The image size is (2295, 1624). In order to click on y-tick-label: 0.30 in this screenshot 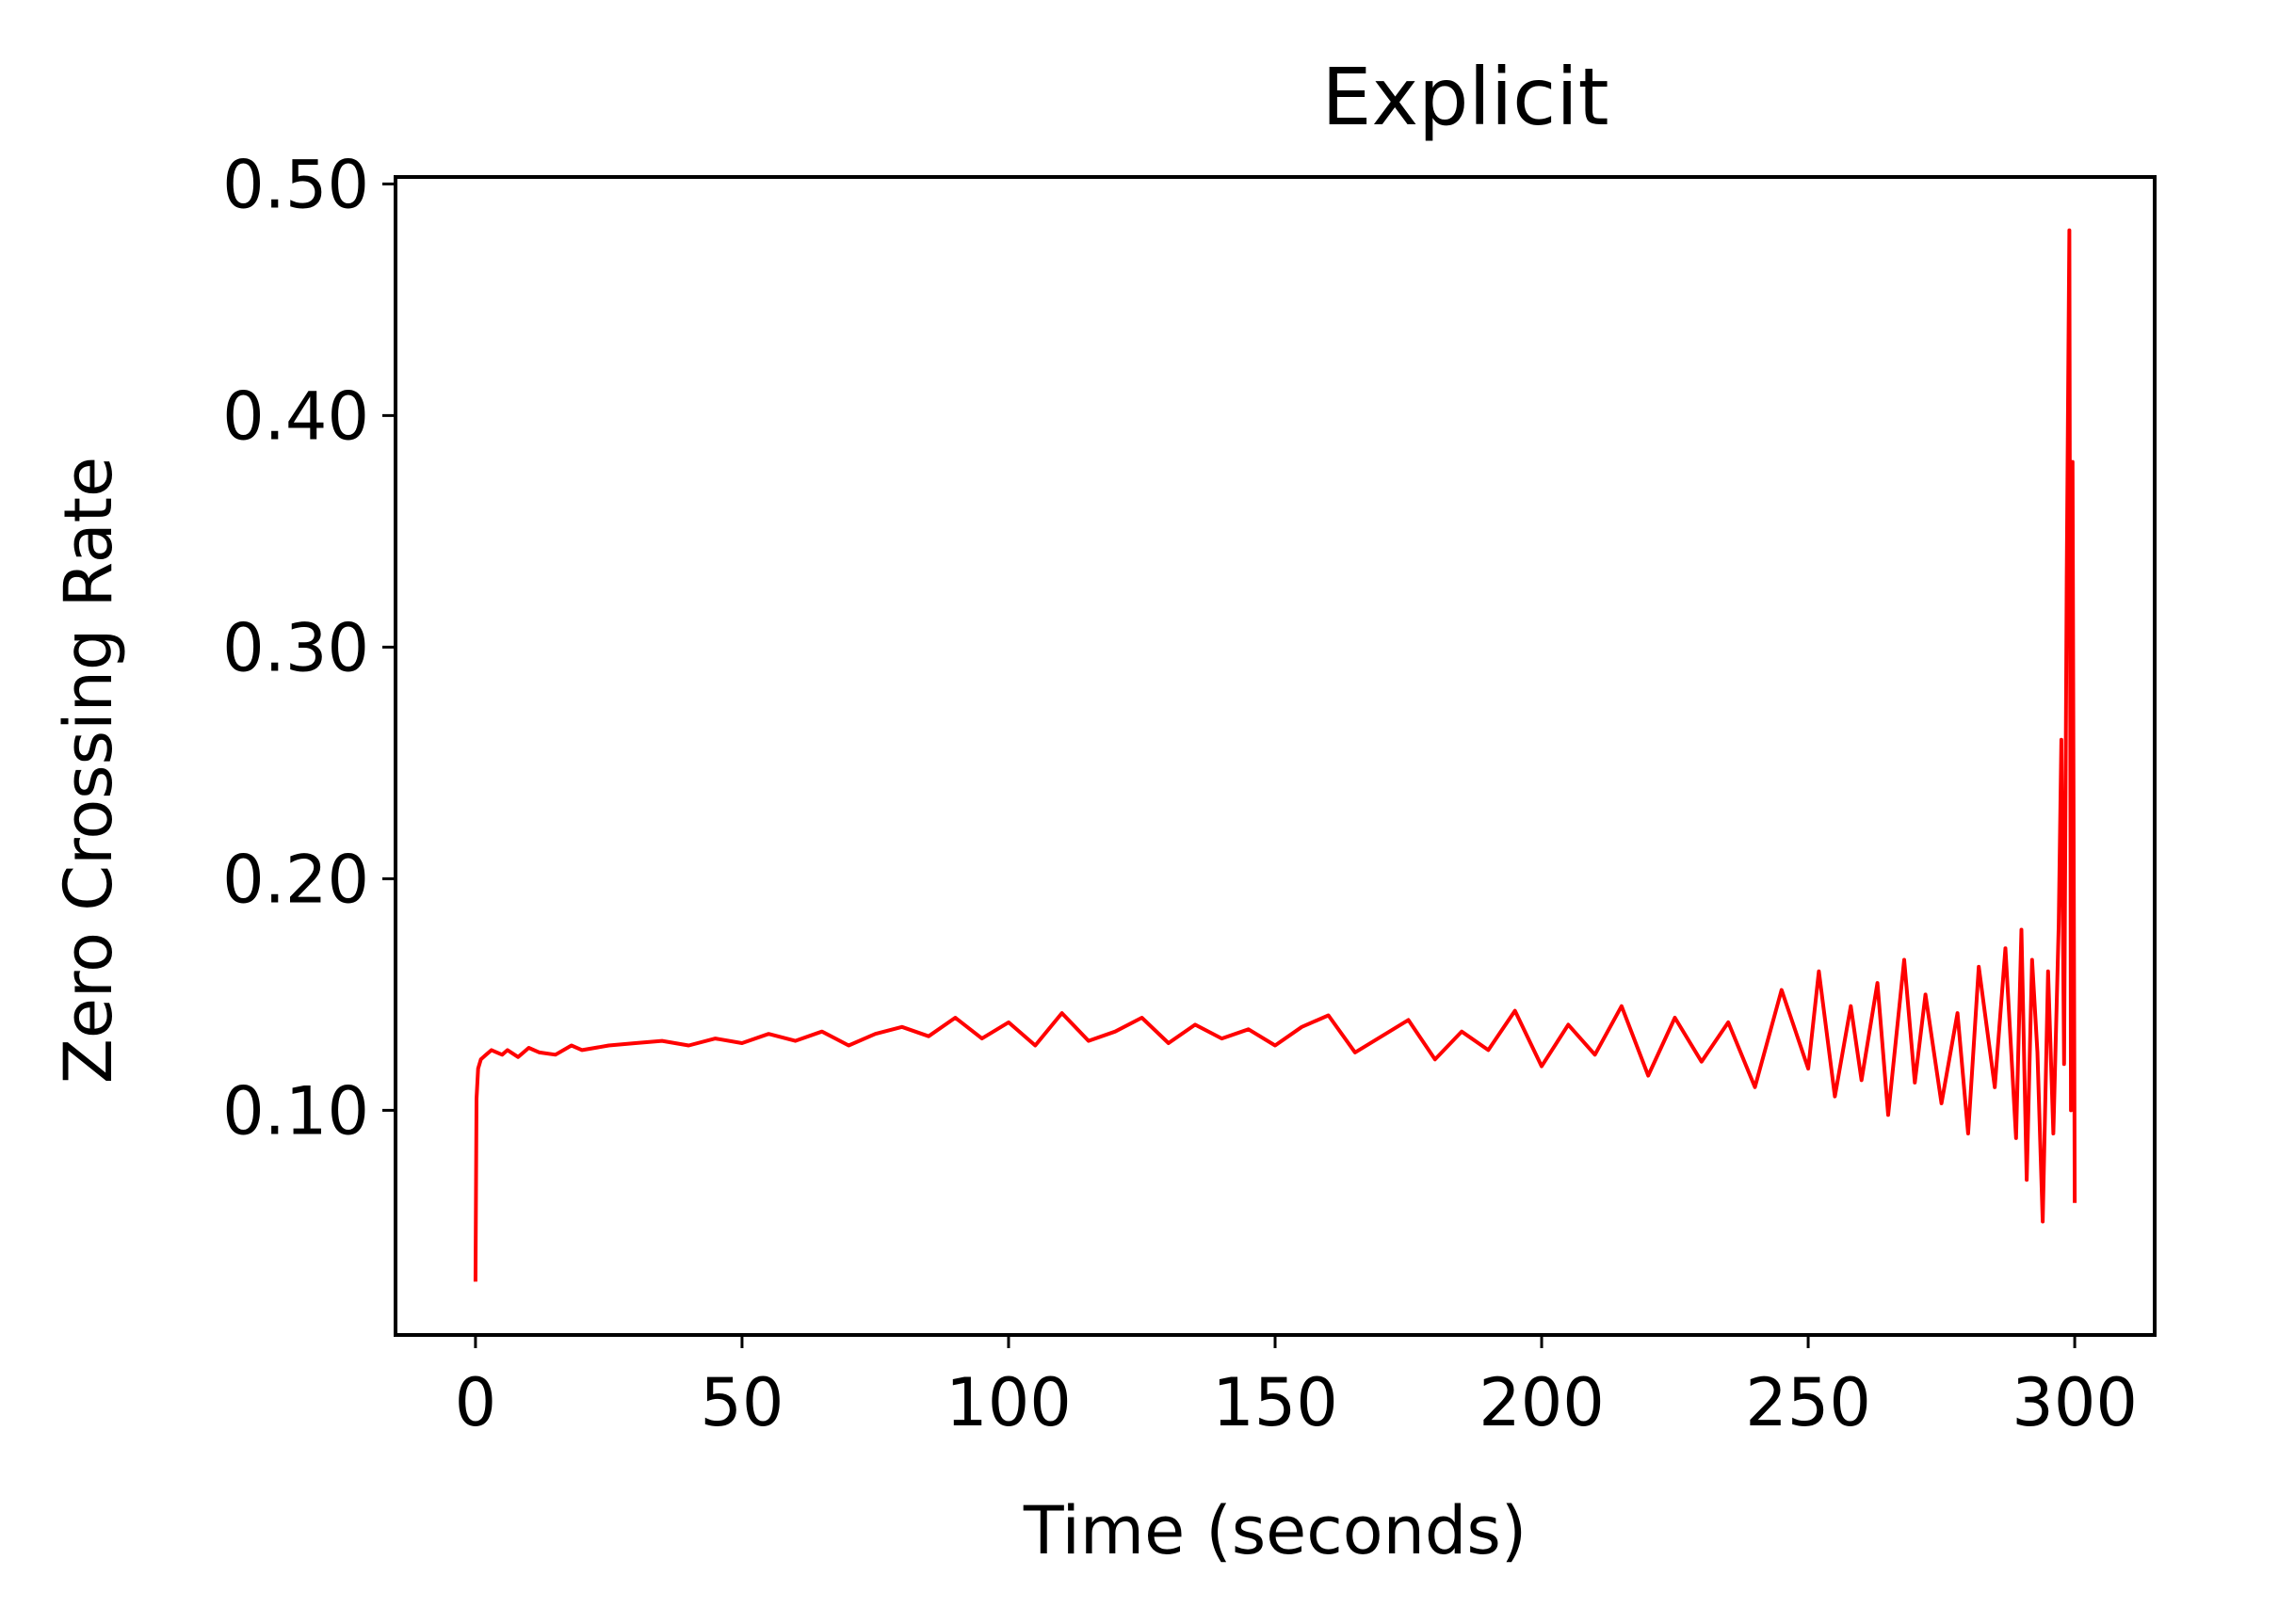, I will do `click(296, 647)`.